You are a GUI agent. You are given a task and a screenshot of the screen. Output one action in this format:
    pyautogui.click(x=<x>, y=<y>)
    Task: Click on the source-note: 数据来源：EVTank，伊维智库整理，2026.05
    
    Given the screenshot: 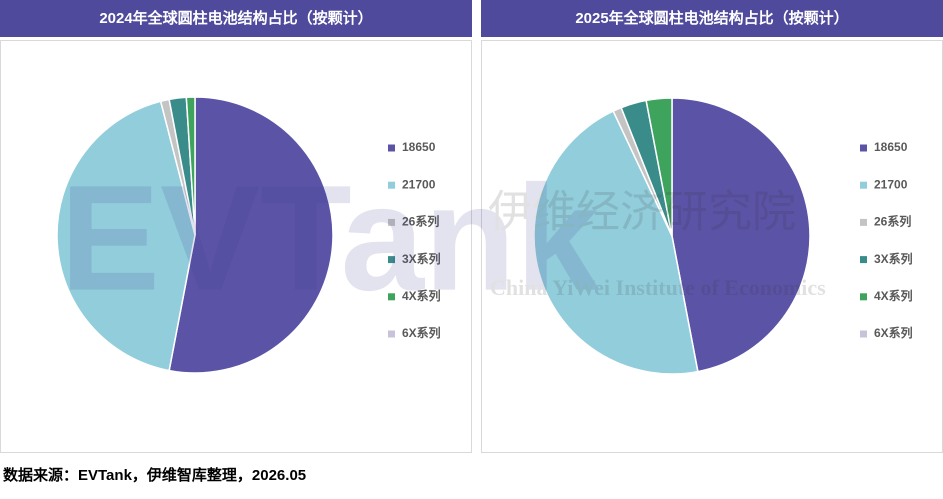 What is the action you would take?
    pyautogui.click(x=154, y=475)
    